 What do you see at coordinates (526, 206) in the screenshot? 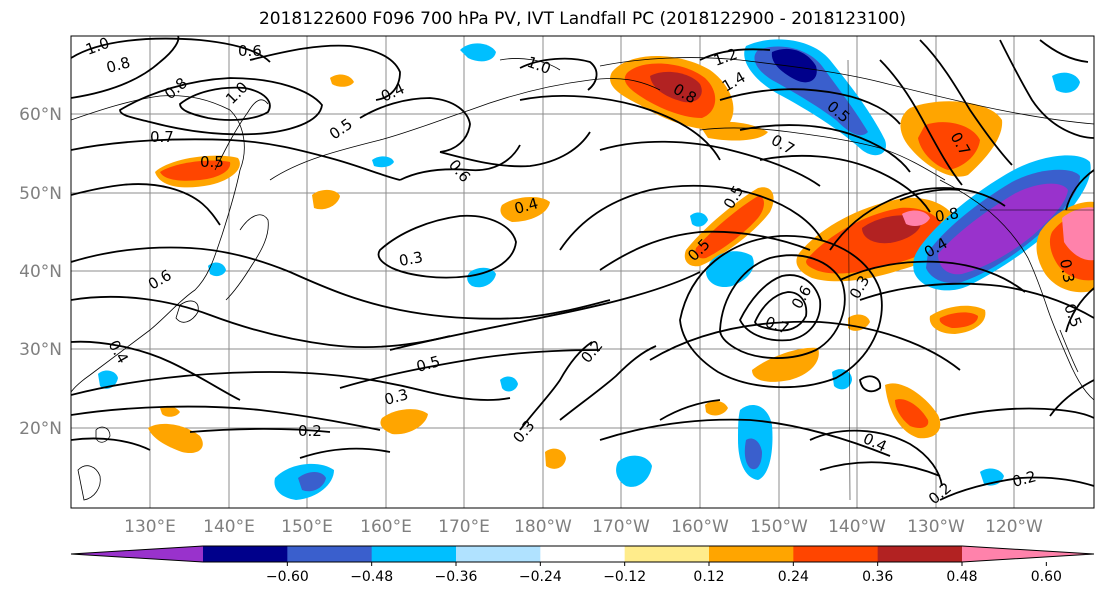
I see `contour-label: 0.4` at bounding box center [526, 206].